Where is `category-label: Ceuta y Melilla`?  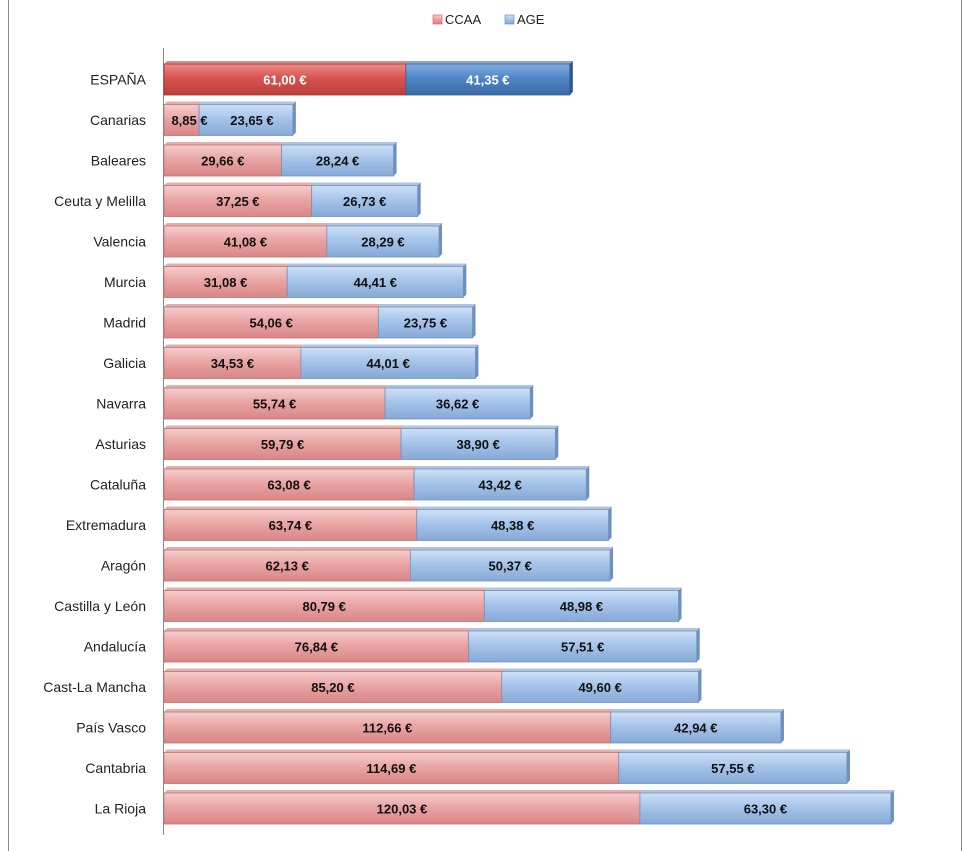
category-label: Ceuta y Melilla is located at coordinates (100, 201).